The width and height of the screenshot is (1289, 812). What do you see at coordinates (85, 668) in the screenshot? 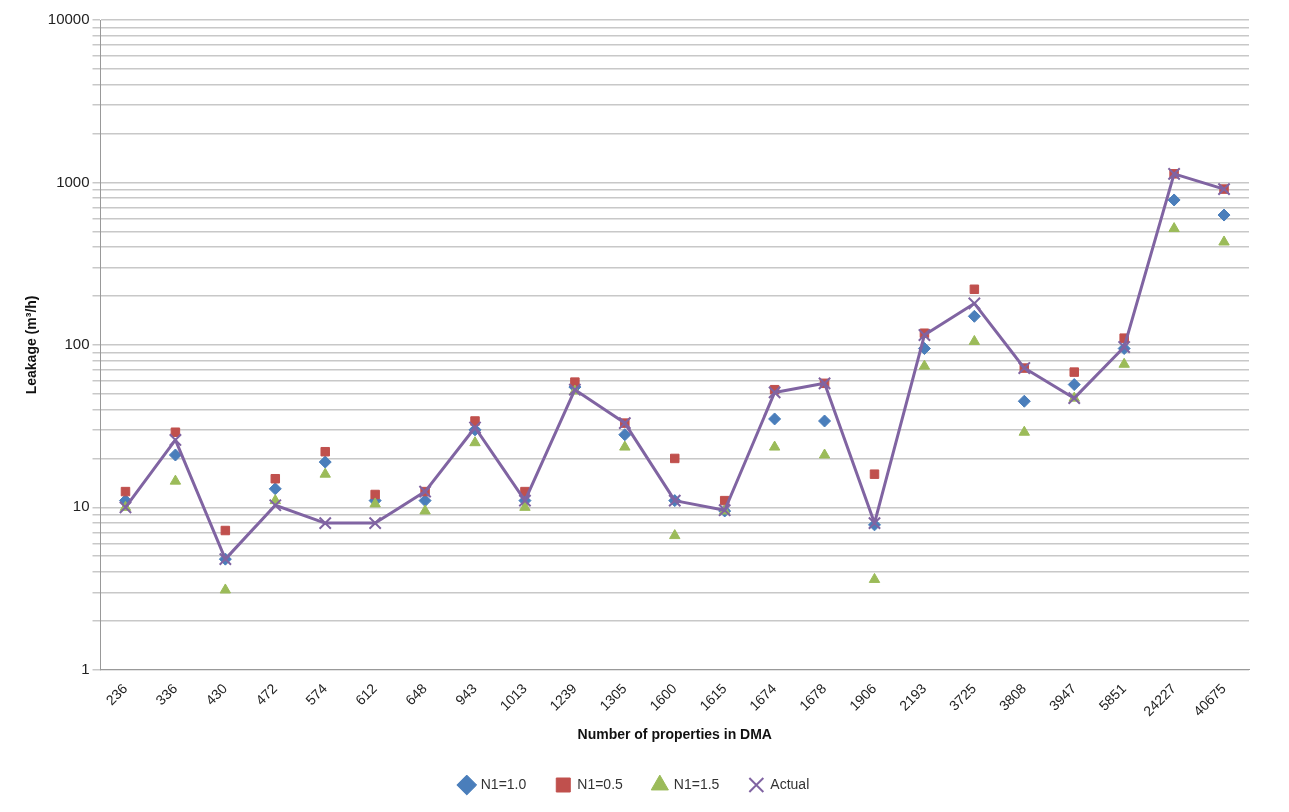
I see `y-tick-label: 1` at bounding box center [85, 668].